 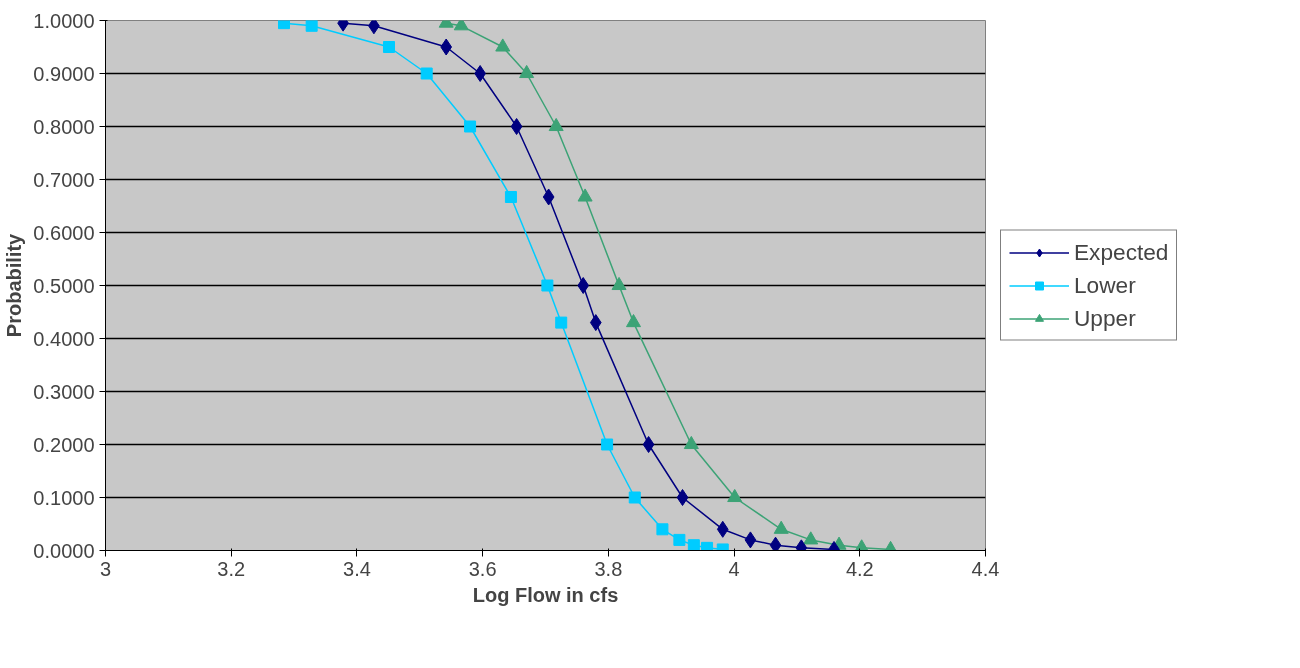 What do you see at coordinates (64, 285) in the screenshot?
I see `y-tick-label: 0.5000` at bounding box center [64, 285].